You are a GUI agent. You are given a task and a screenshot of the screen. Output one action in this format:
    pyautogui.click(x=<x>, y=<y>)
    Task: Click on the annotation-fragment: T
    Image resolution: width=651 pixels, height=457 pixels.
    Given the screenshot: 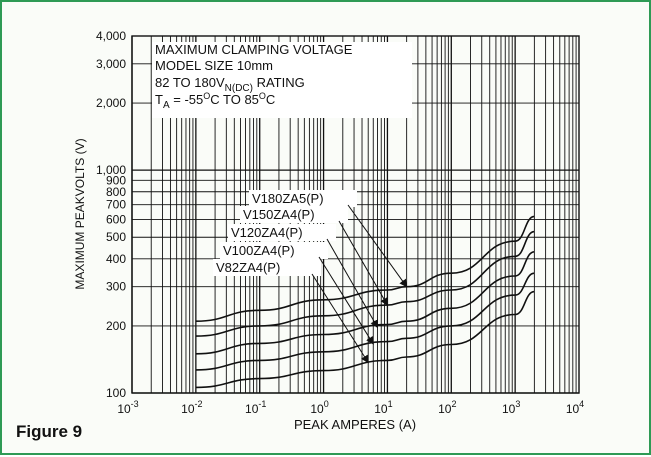 What is the action you would take?
    pyautogui.click(x=159, y=99)
    